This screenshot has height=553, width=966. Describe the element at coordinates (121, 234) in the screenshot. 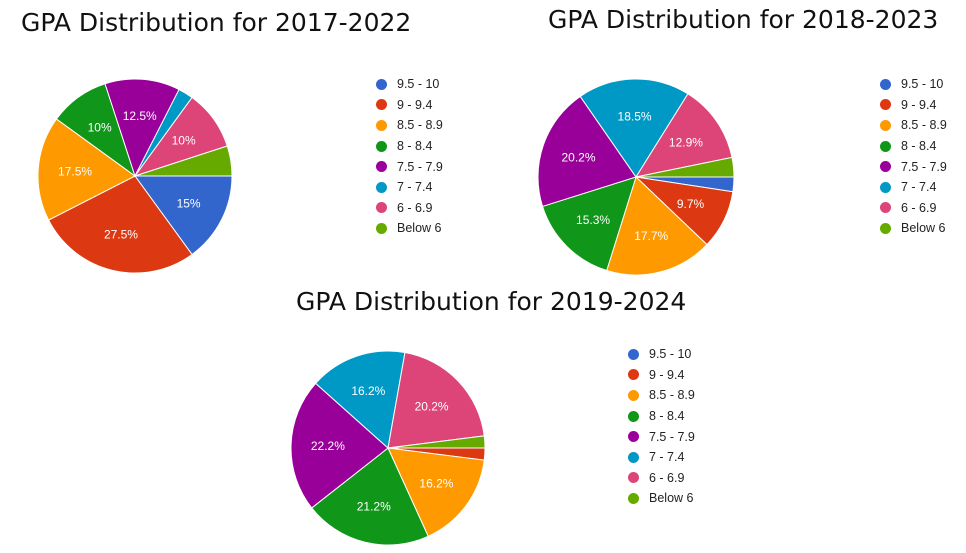

I see `slice-label: 27.5%` at that location.